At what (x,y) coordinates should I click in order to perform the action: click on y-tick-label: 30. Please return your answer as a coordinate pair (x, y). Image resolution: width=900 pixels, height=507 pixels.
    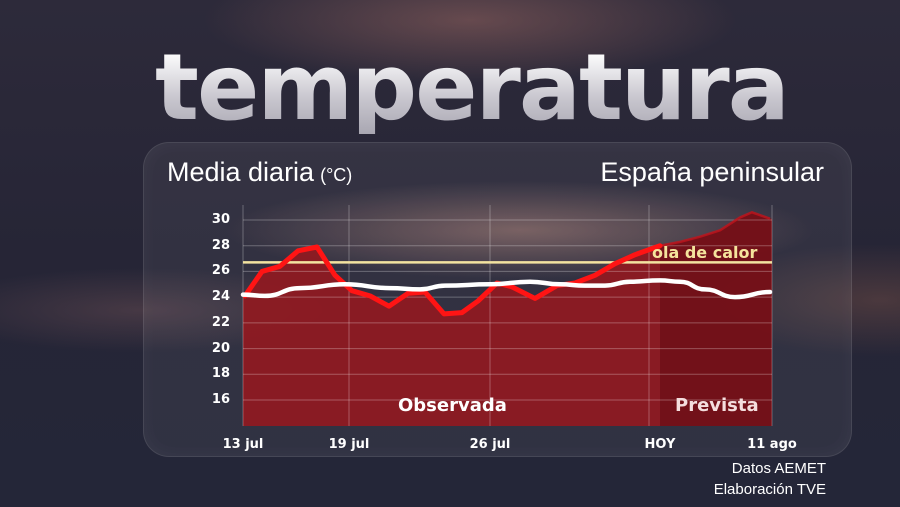
    Looking at the image, I should click on (220, 219).